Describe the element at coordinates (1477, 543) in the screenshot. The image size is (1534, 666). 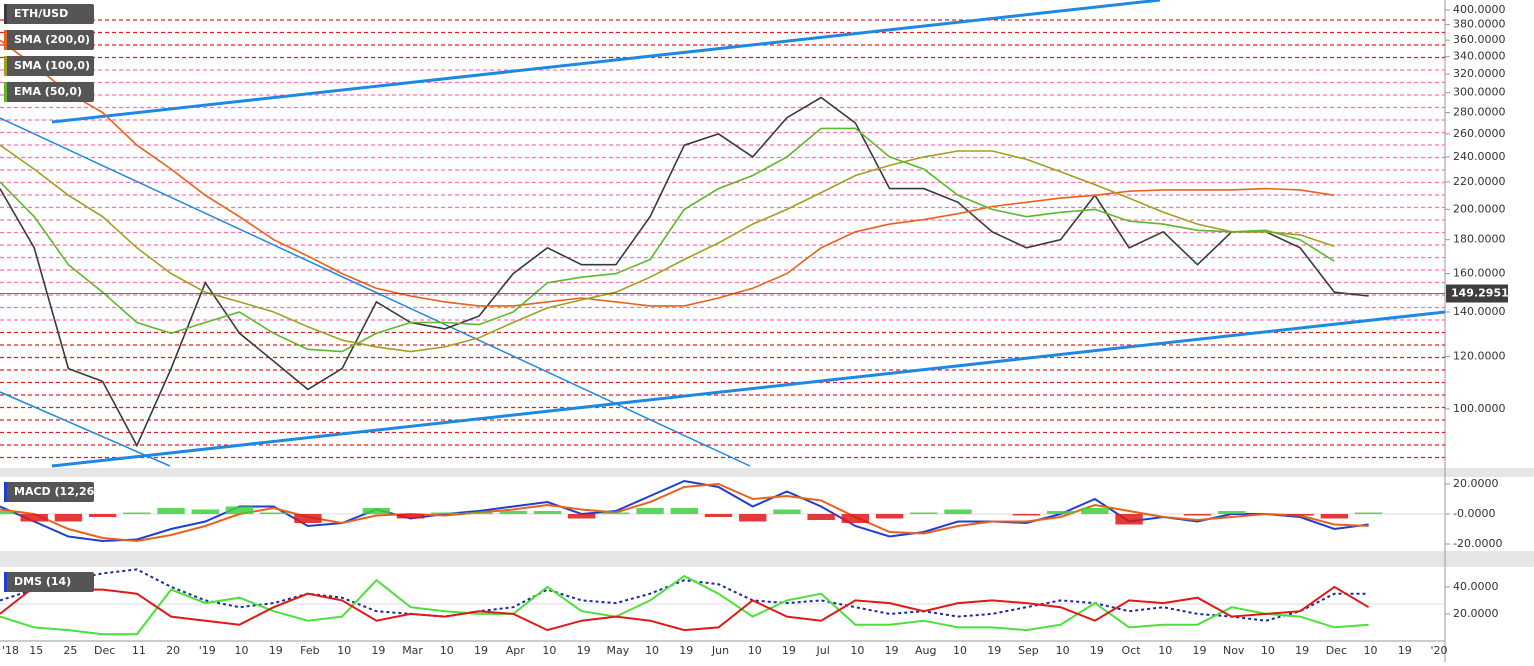
I see `y-tick-label: -20.0000` at that location.